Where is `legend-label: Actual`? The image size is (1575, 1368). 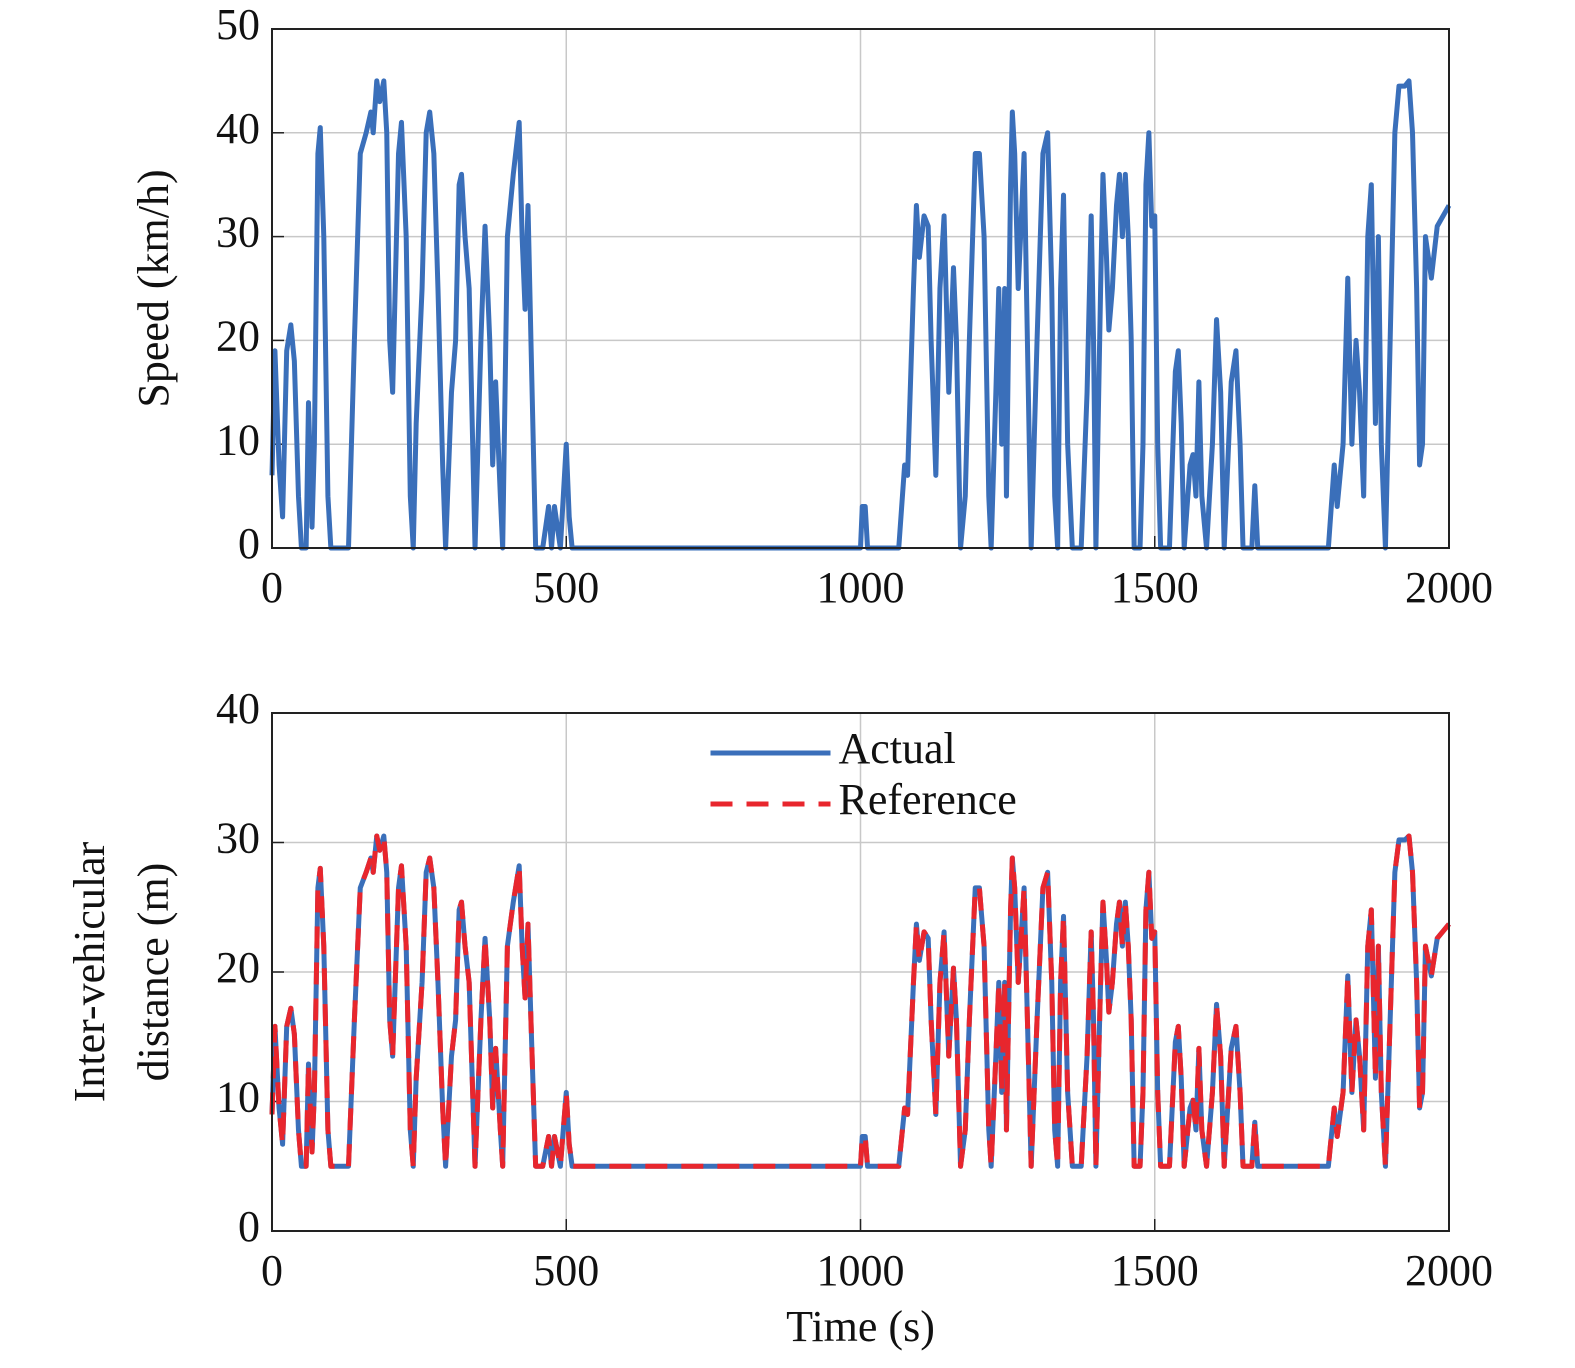 legend-label: Actual is located at coordinates (897, 748).